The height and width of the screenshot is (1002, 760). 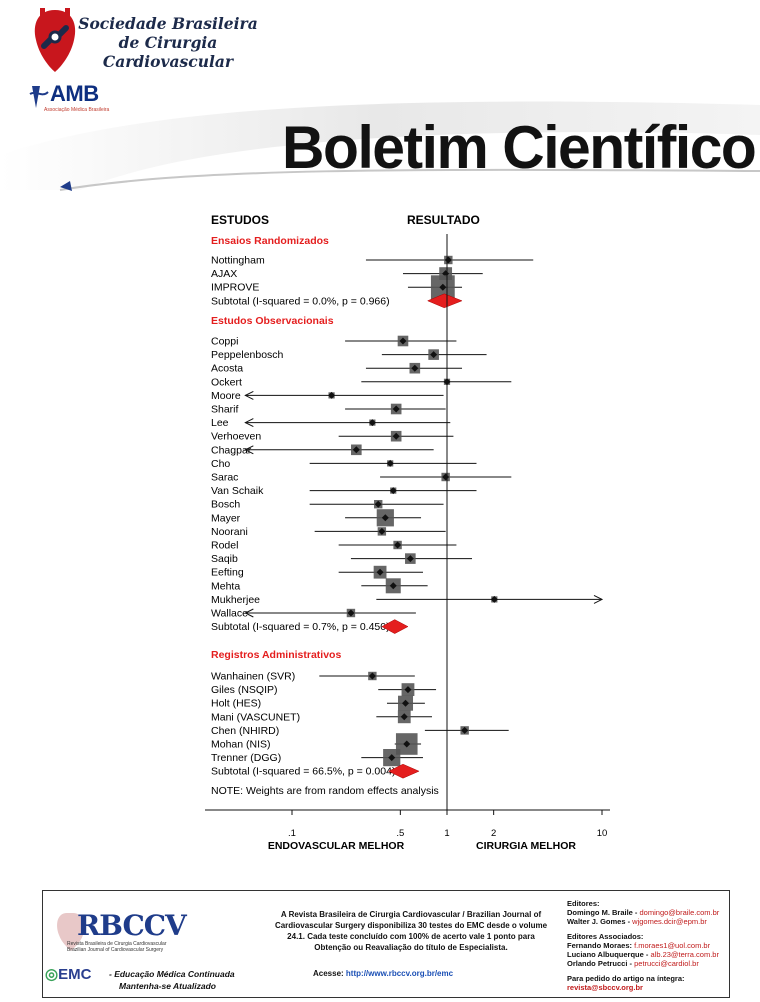 I want to click on subtotal-label: Subtotal (I-squared = 66.5%, p = 0.004), so click(x=303, y=772).